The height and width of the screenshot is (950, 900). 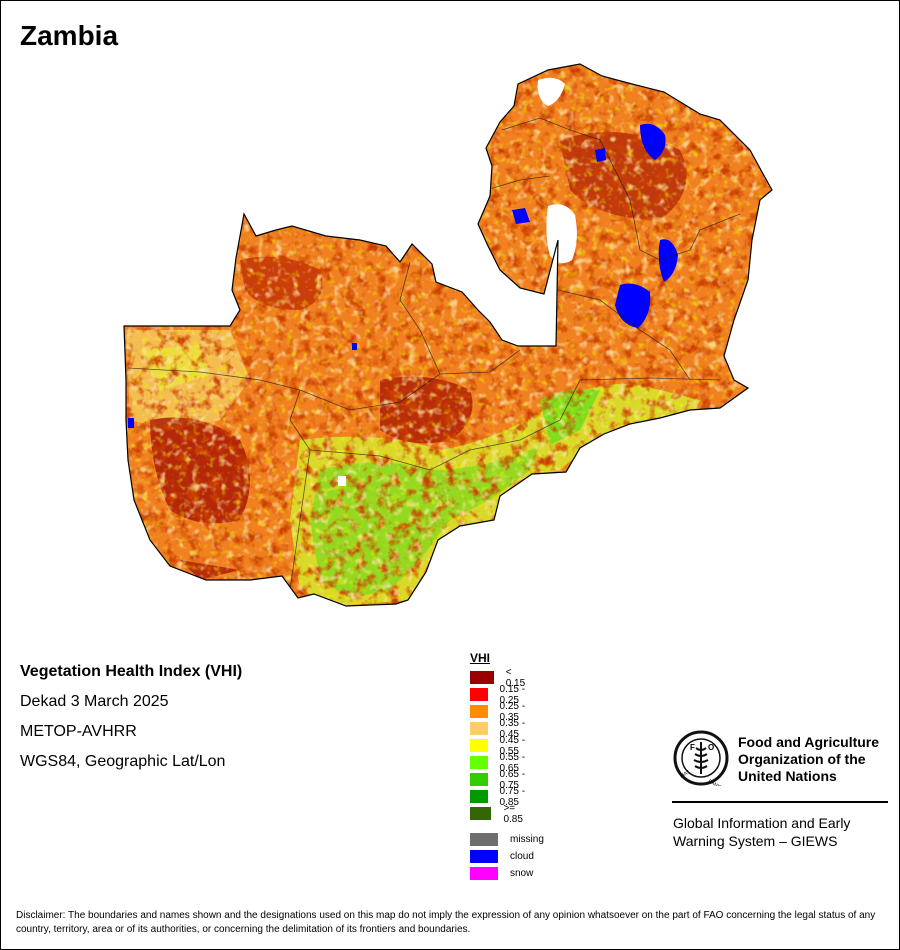 I want to click on legend-label: 0.75 - 0.85, so click(x=512, y=796).